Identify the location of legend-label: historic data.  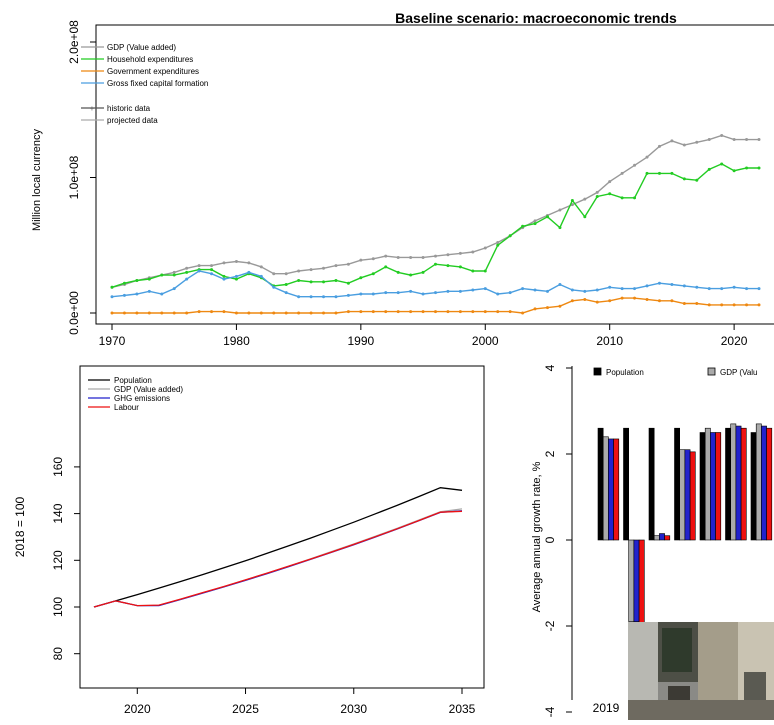
(129, 108).